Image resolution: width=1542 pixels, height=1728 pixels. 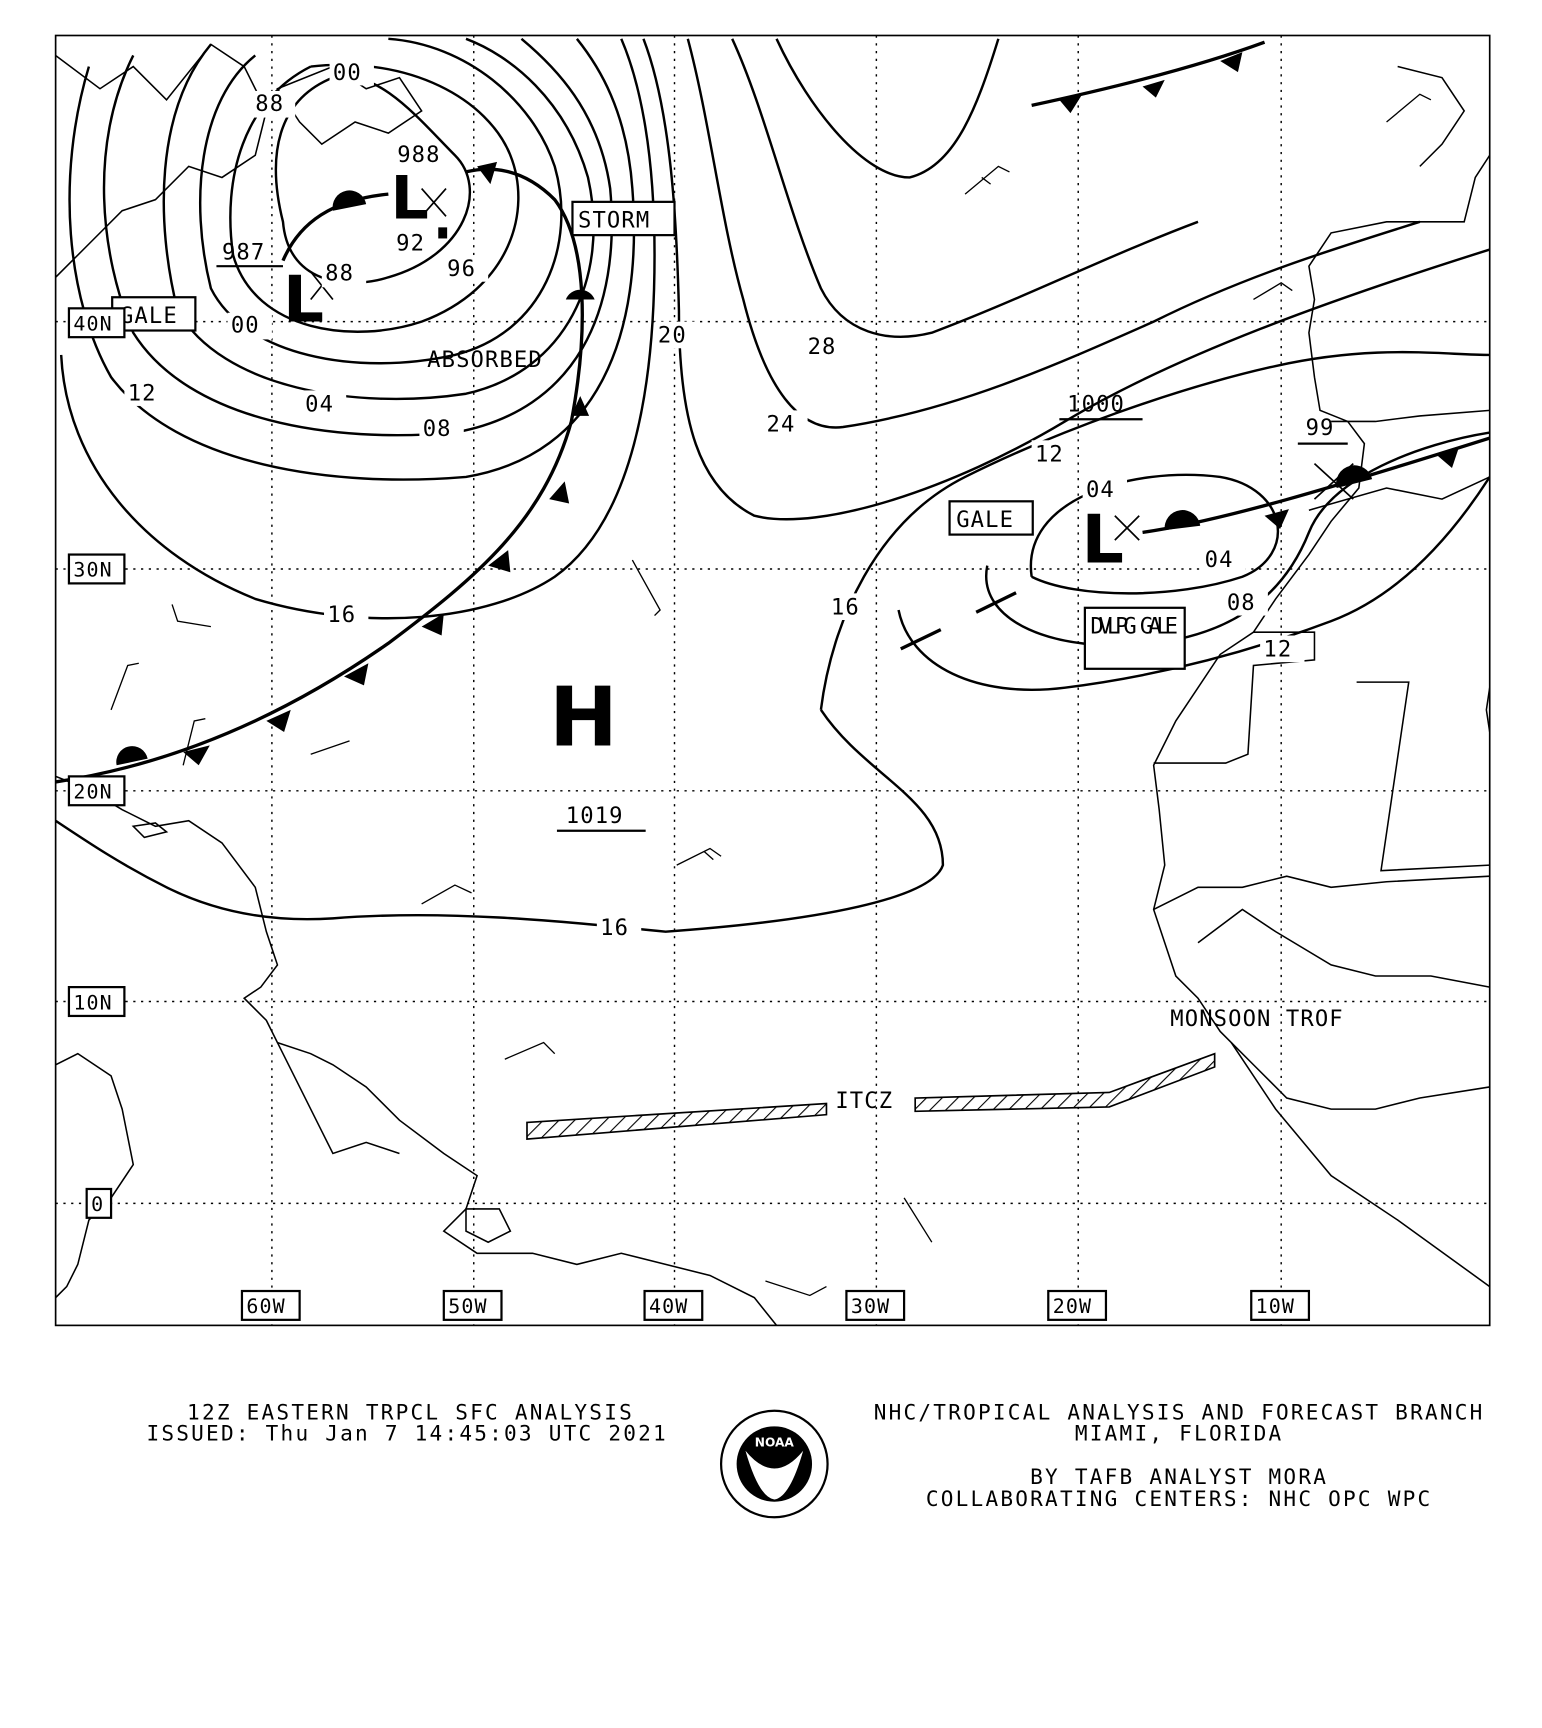 What do you see at coordinates (774, 1464) in the screenshot?
I see `noaa-logo: NOAA` at bounding box center [774, 1464].